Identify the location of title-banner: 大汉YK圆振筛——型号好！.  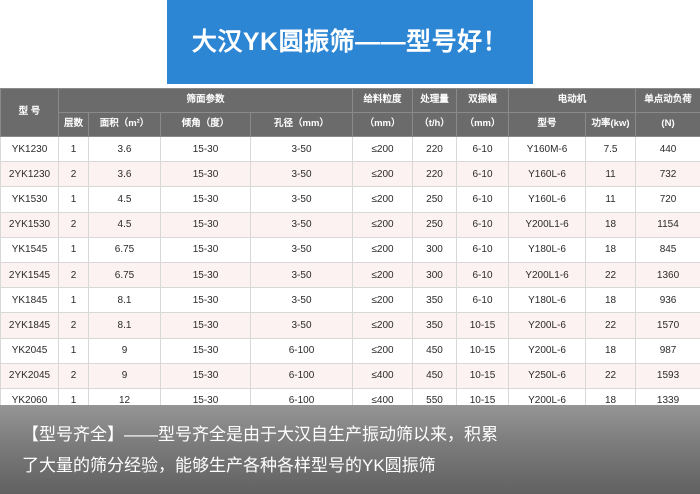
(350, 42).